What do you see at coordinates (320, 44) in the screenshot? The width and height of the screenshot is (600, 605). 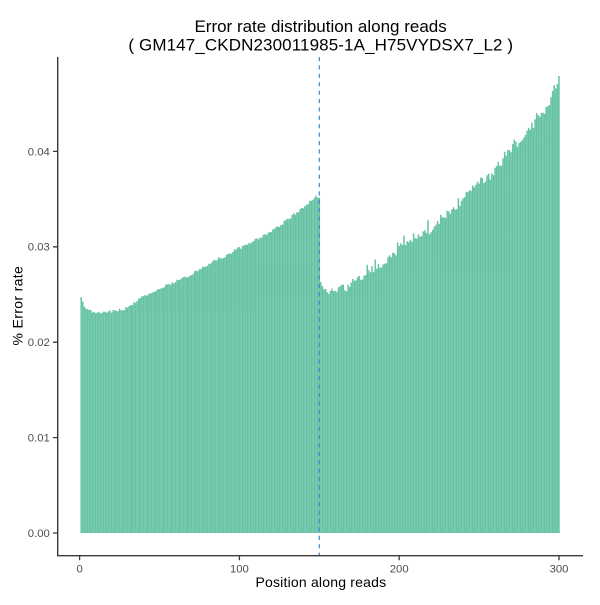 I see `svg-text:( GM147_CKDN230011985-1A_H75VY: ( GM147_CKDN230011985-1A_H75VYDSX7_L2 )` at bounding box center [320, 44].